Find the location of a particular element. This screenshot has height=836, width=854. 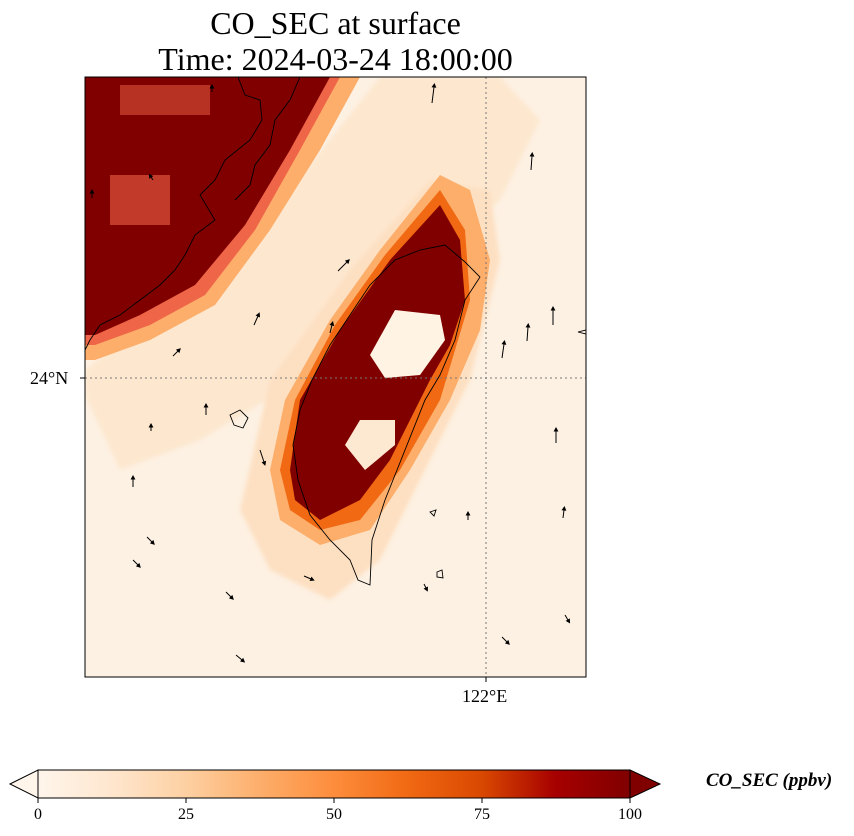

colorbar-tick-label: 0 is located at coordinates (38, 814).